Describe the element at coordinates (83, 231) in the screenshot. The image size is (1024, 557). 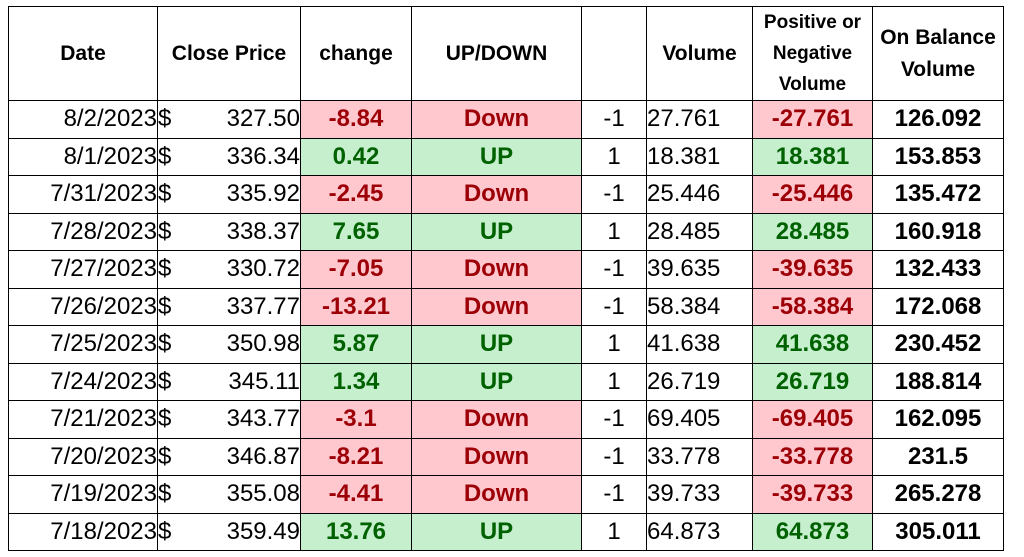
I see `cell-date: 7/28/2023` at that location.